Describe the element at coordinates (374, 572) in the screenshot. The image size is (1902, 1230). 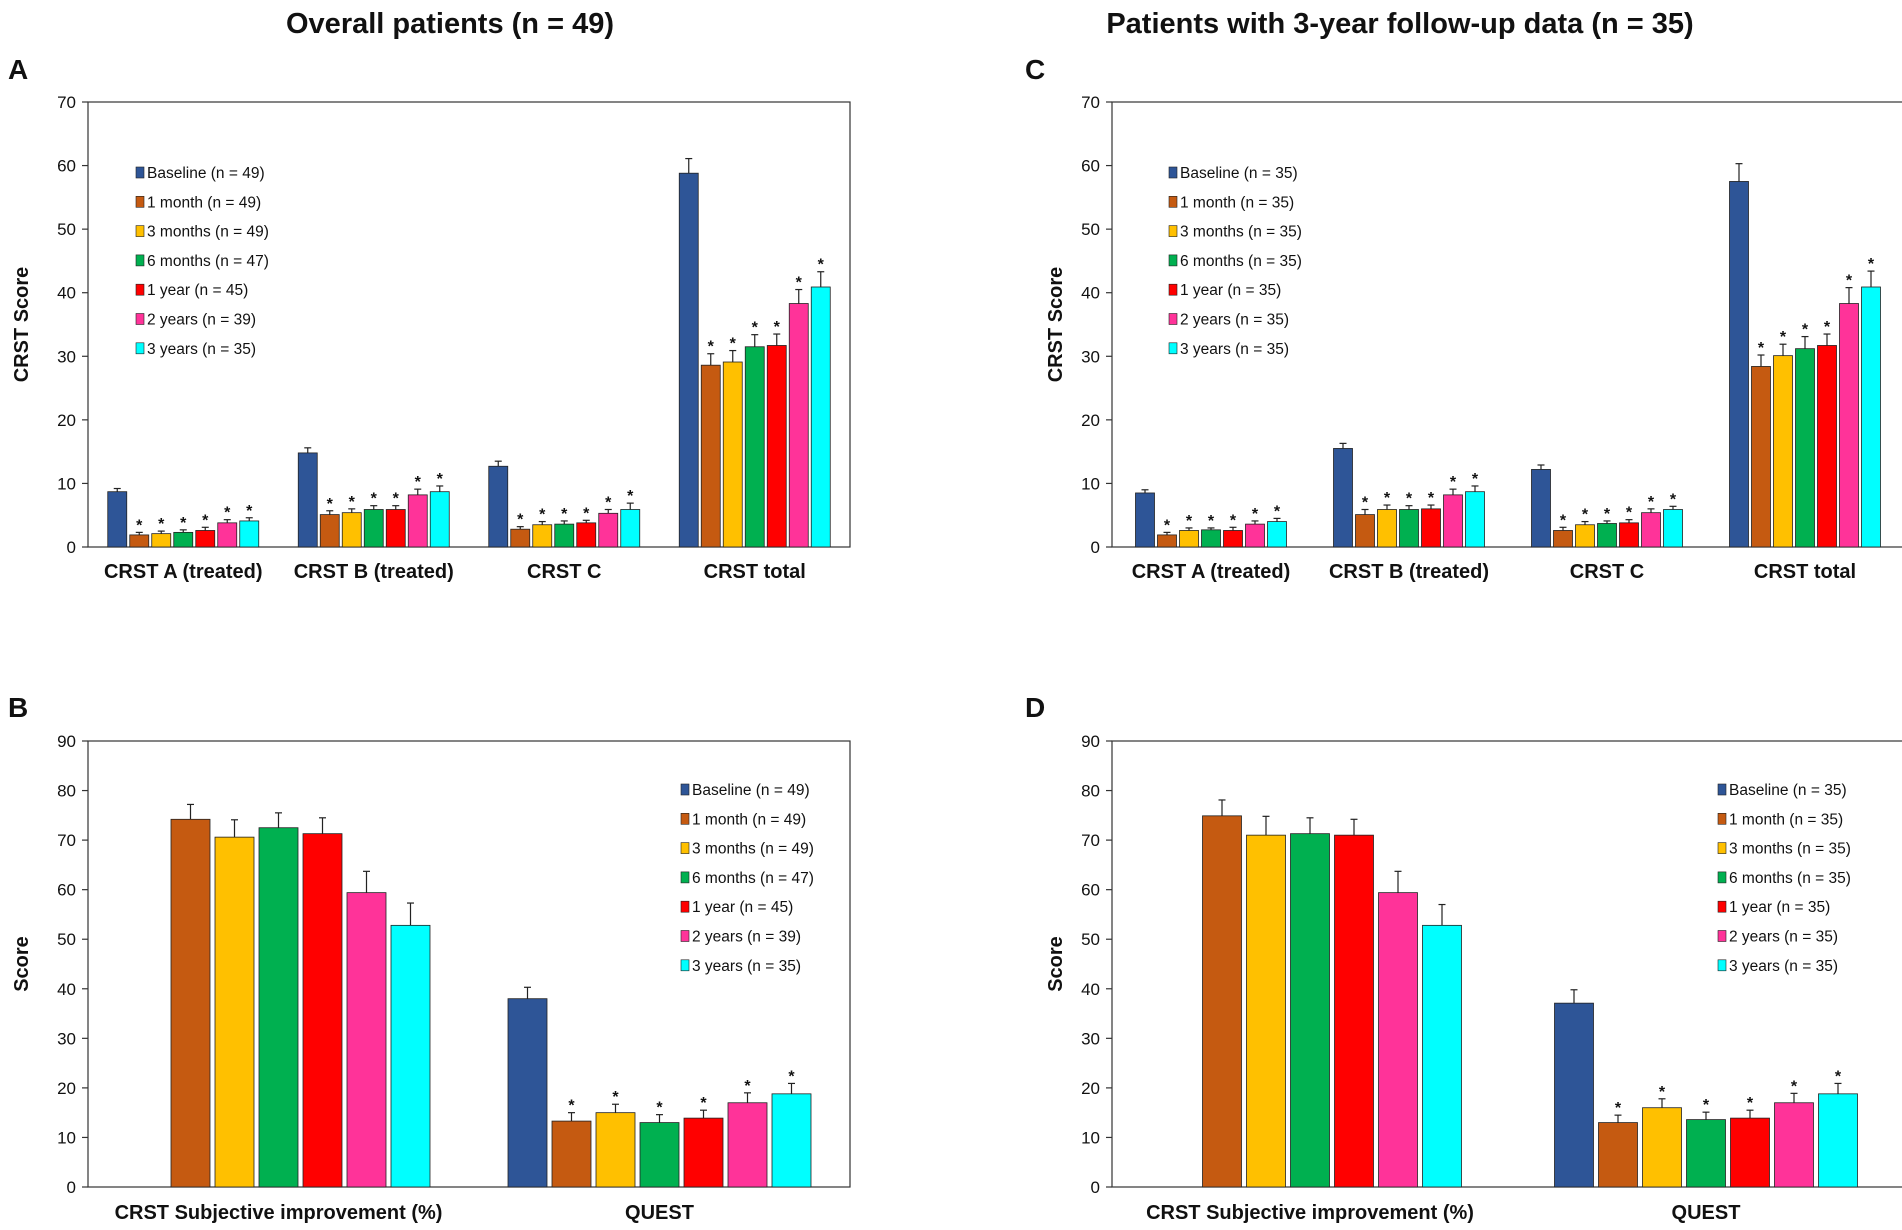
I see `x-category-label-a: CRST B (treated)` at that location.